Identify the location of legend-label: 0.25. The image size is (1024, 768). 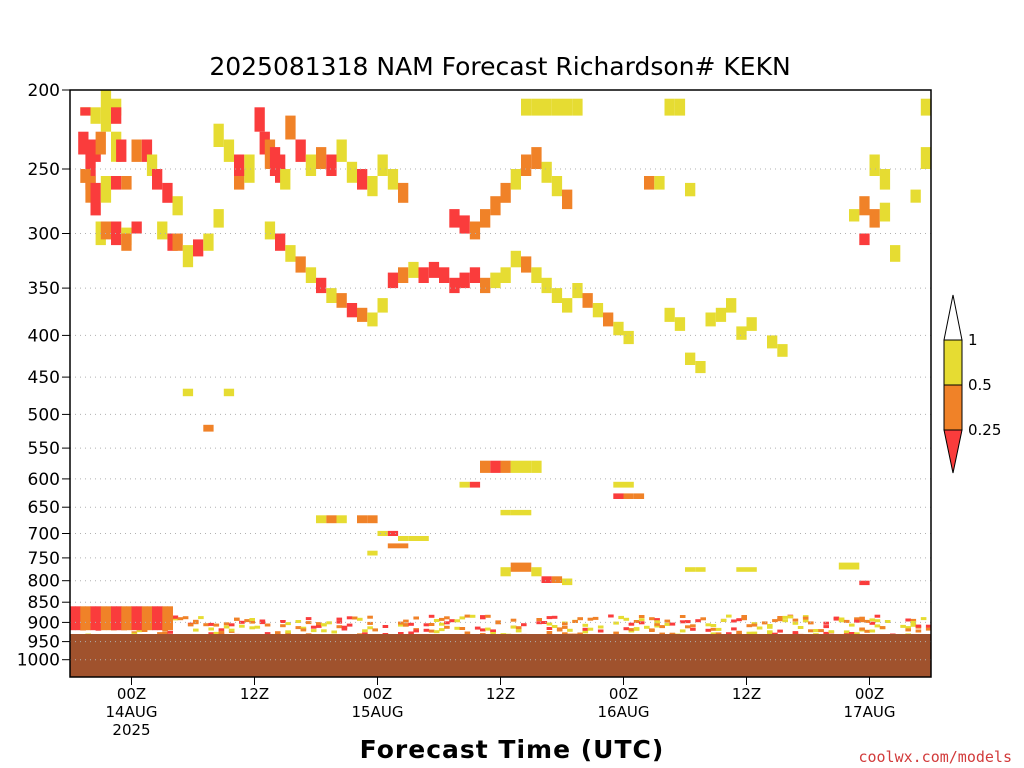
(984, 430).